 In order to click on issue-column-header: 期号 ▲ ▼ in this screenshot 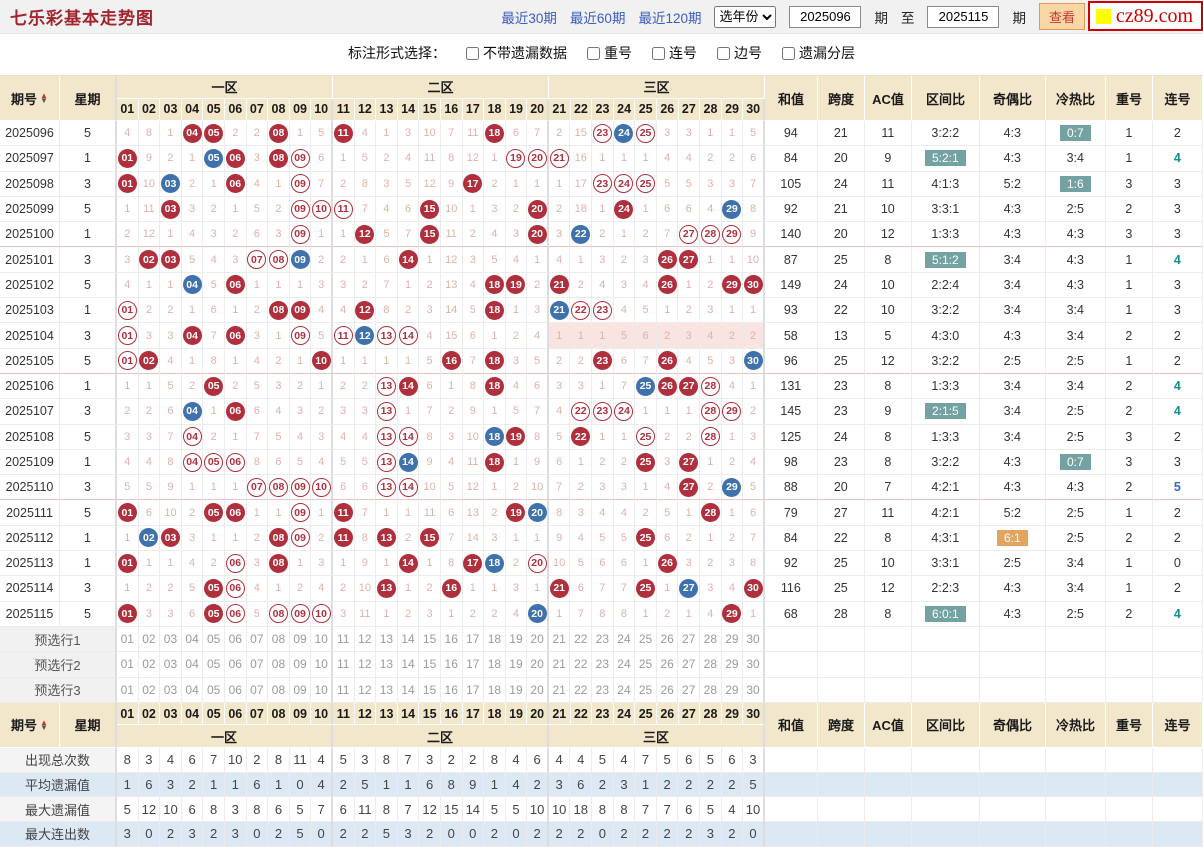, I will do `click(30, 725)`.